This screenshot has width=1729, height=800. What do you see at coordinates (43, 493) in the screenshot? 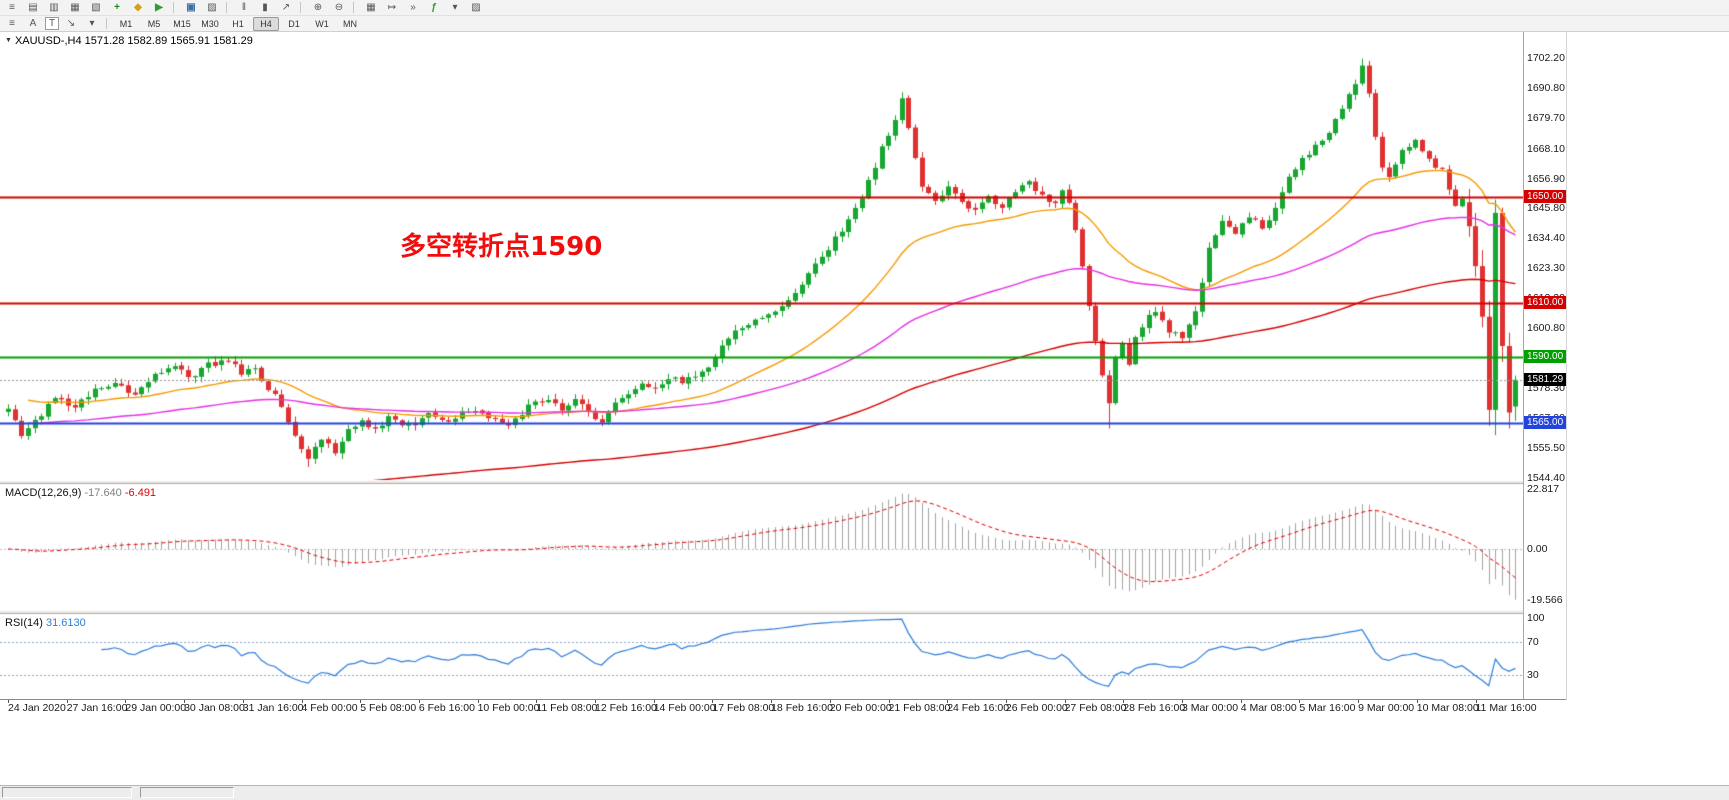
I see `macd-label: MACD(12,26,9)` at bounding box center [43, 493].